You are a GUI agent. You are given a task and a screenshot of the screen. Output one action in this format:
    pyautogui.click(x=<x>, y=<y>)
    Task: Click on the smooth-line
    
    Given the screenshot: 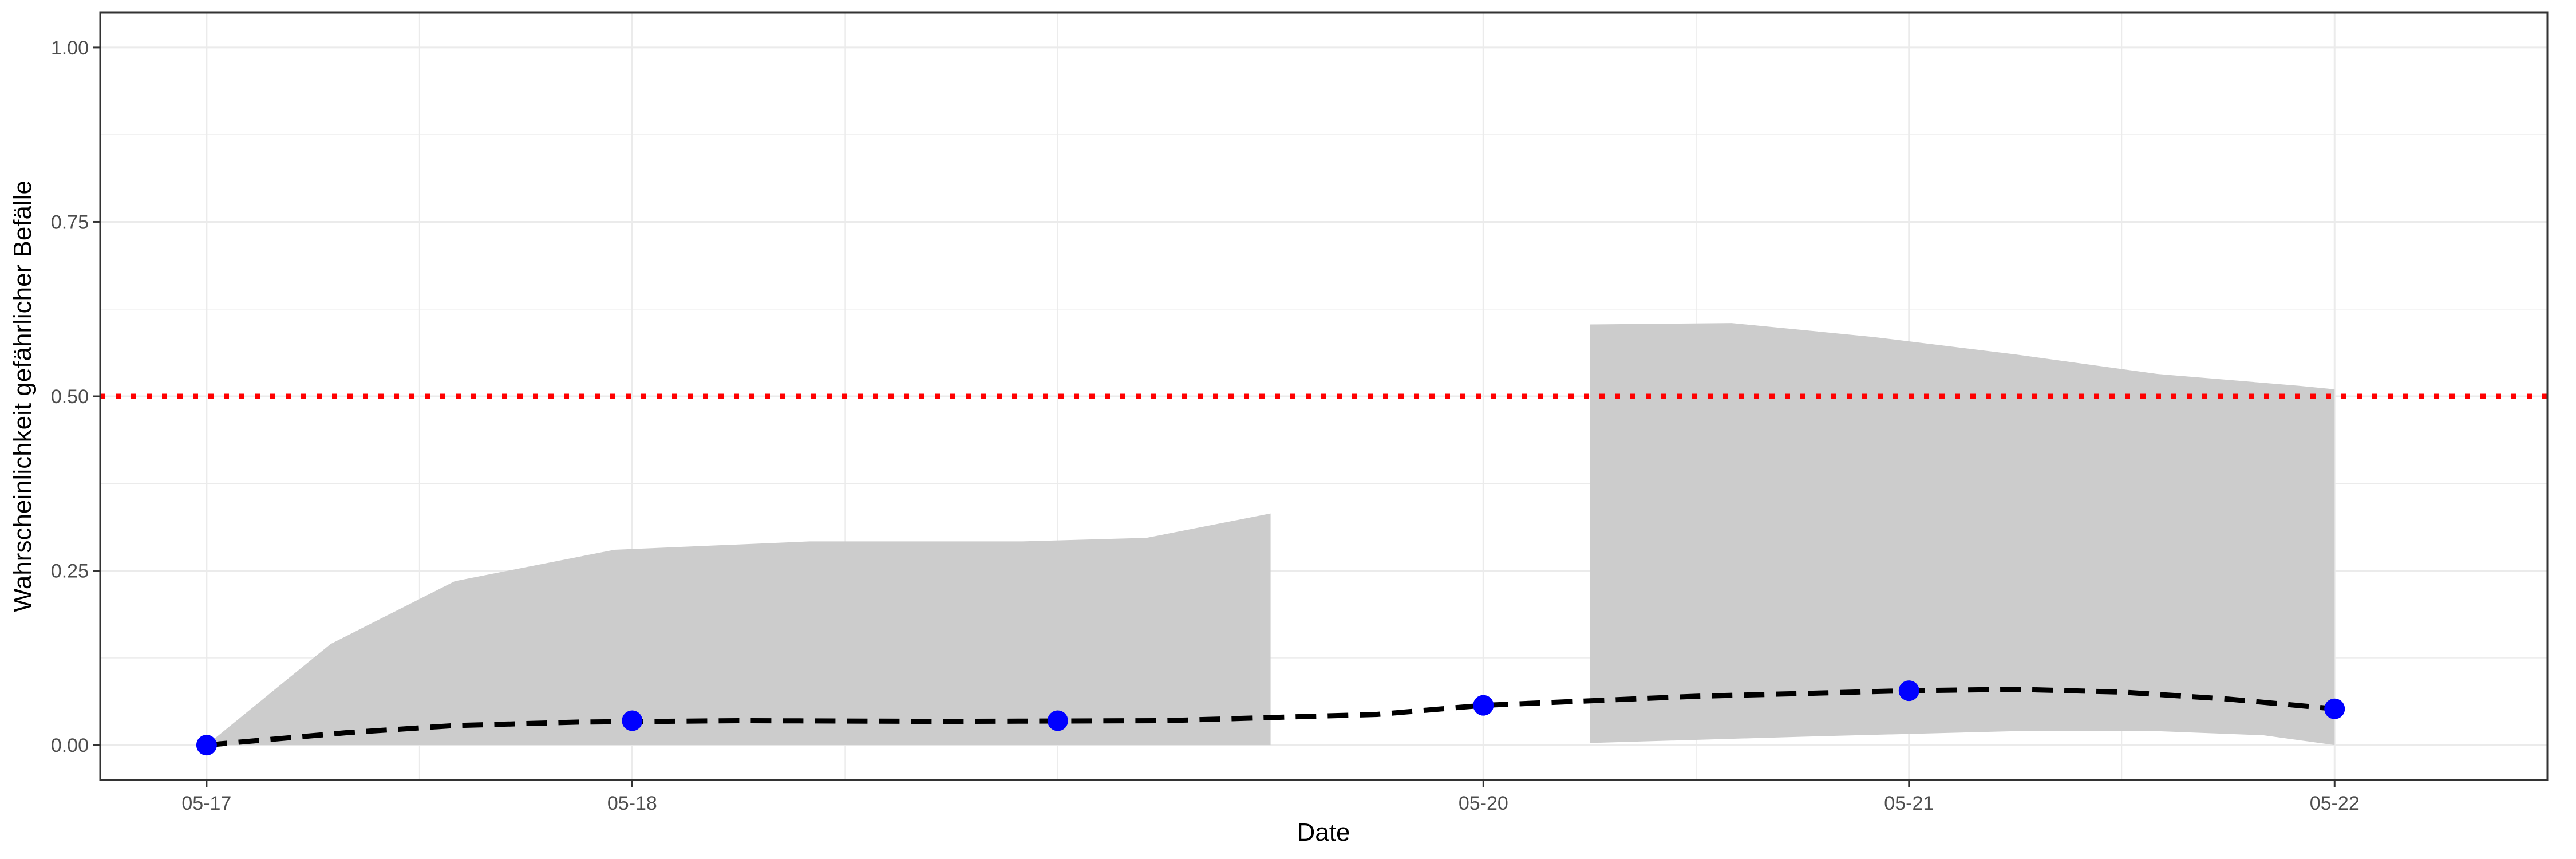 What is the action you would take?
    pyautogui.click(x=1270, y=717)
    